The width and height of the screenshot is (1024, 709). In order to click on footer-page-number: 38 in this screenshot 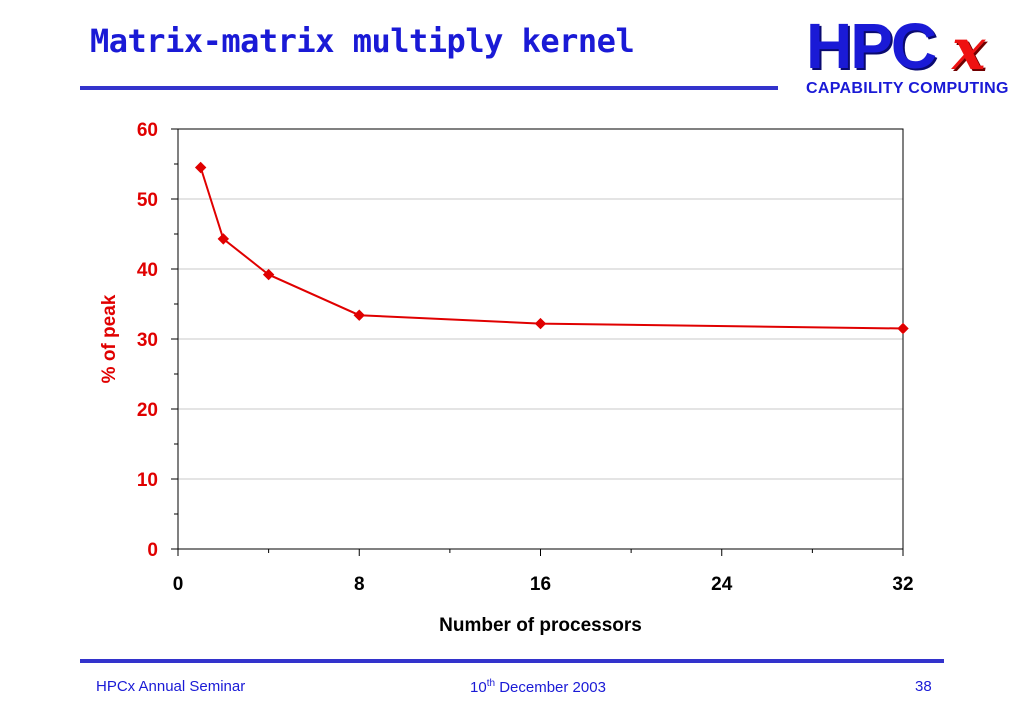, I will do `click(923, 686)`.